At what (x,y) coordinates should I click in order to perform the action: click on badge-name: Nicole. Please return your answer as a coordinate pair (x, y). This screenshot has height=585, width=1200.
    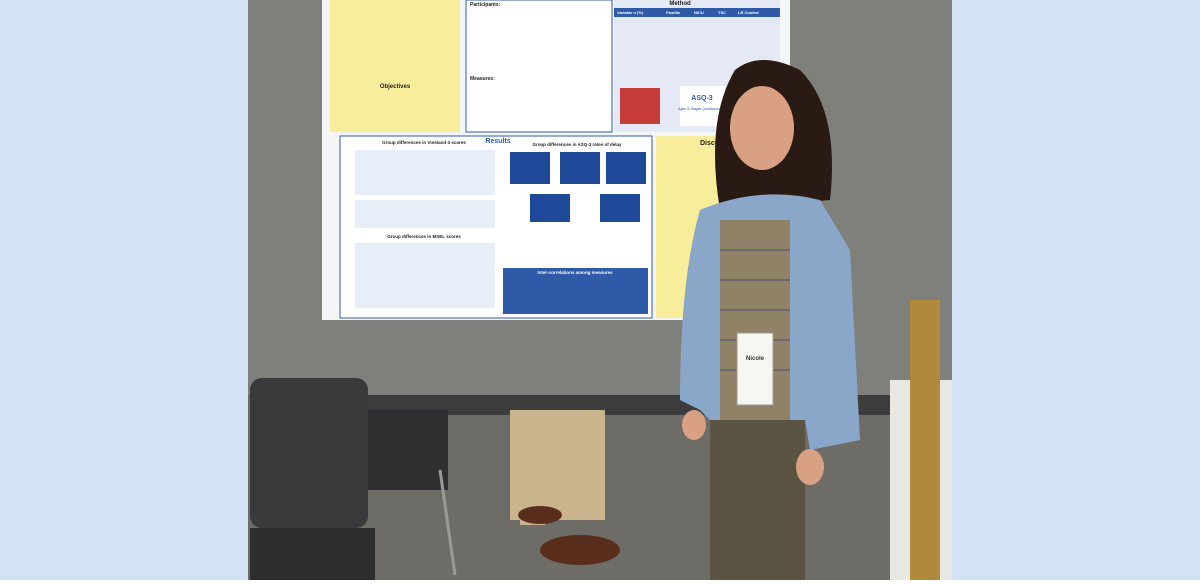
    Looking at the image, I should click on (755, 359).